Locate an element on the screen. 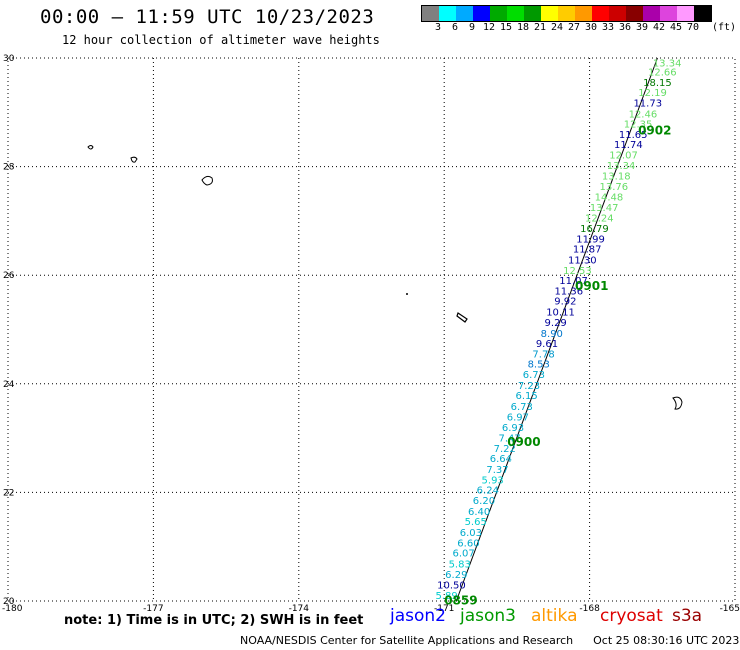 Image resolution: width=740 pixels, height=650 pixels. y-tick-label: 28 is located at coordinates (9, 168).